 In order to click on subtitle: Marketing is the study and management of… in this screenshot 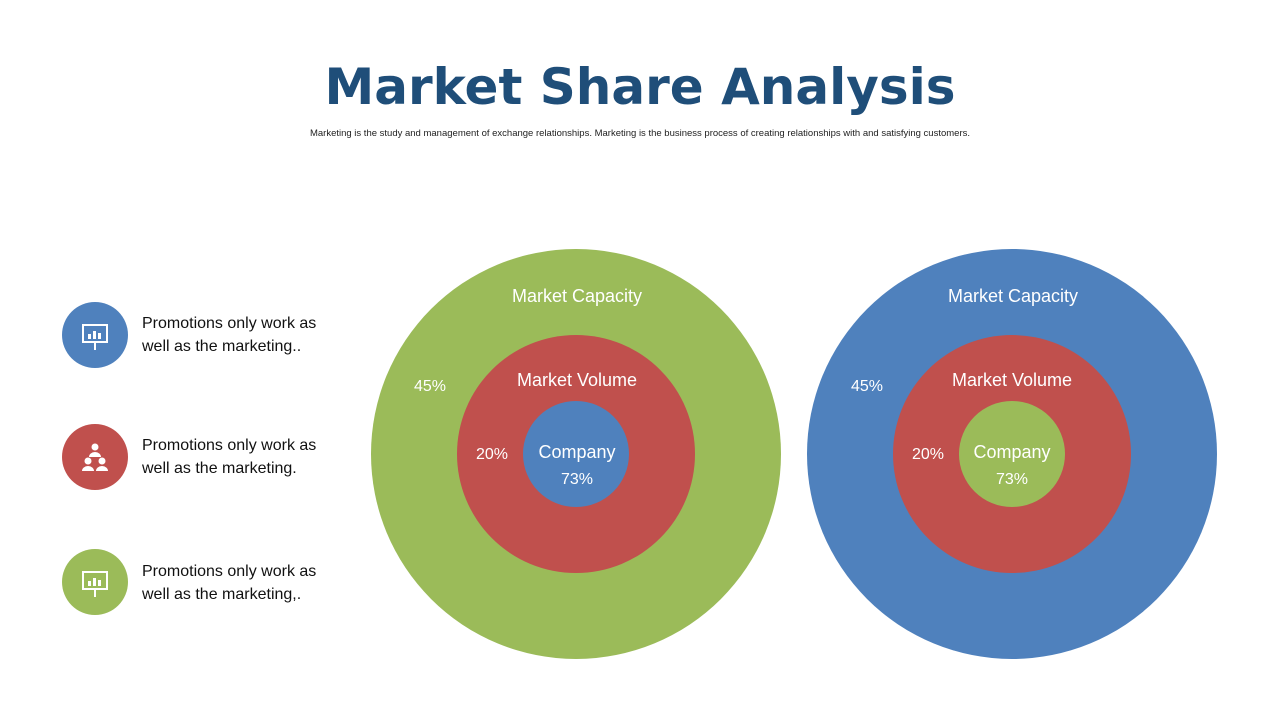, I will do `click(640, 133)`.